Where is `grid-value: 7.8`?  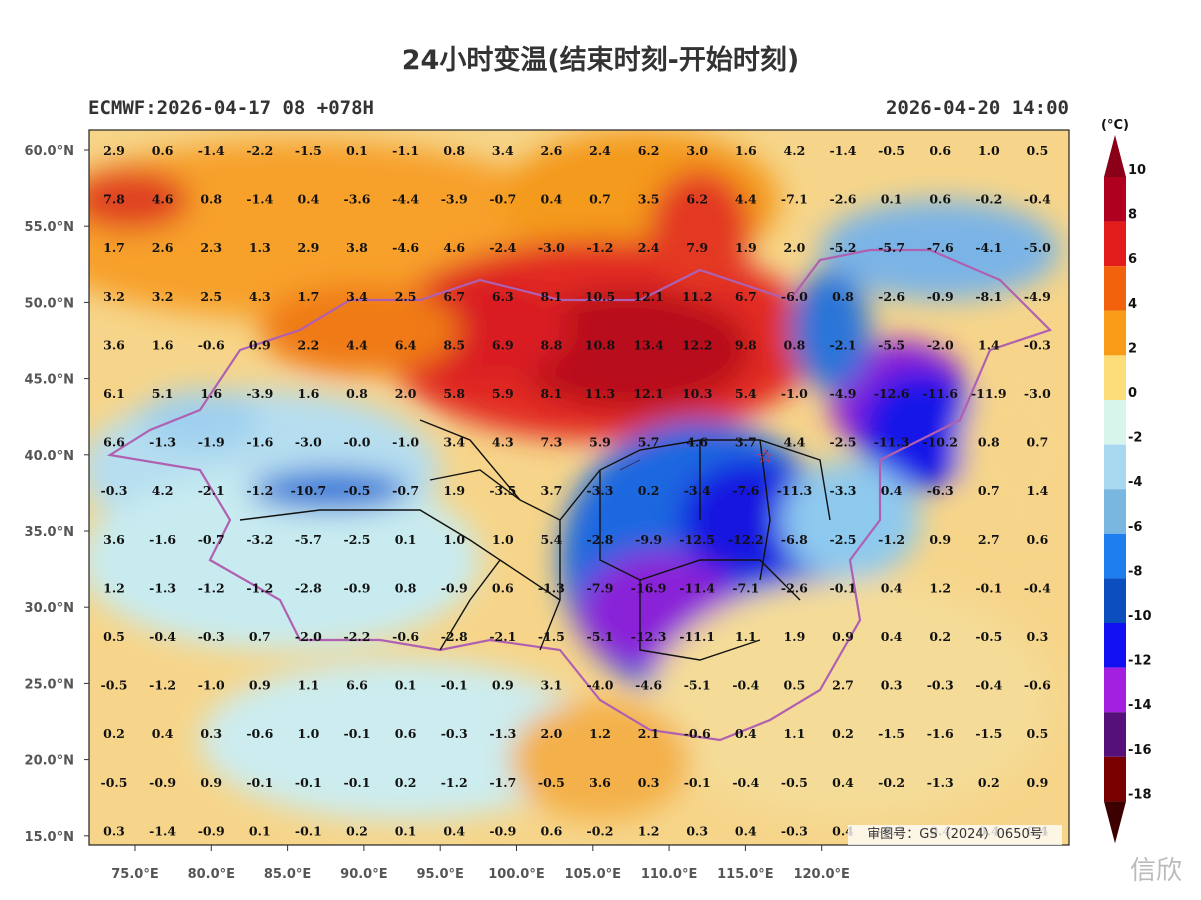 grid-value: 7.8 is located at coordinates (114, 199).